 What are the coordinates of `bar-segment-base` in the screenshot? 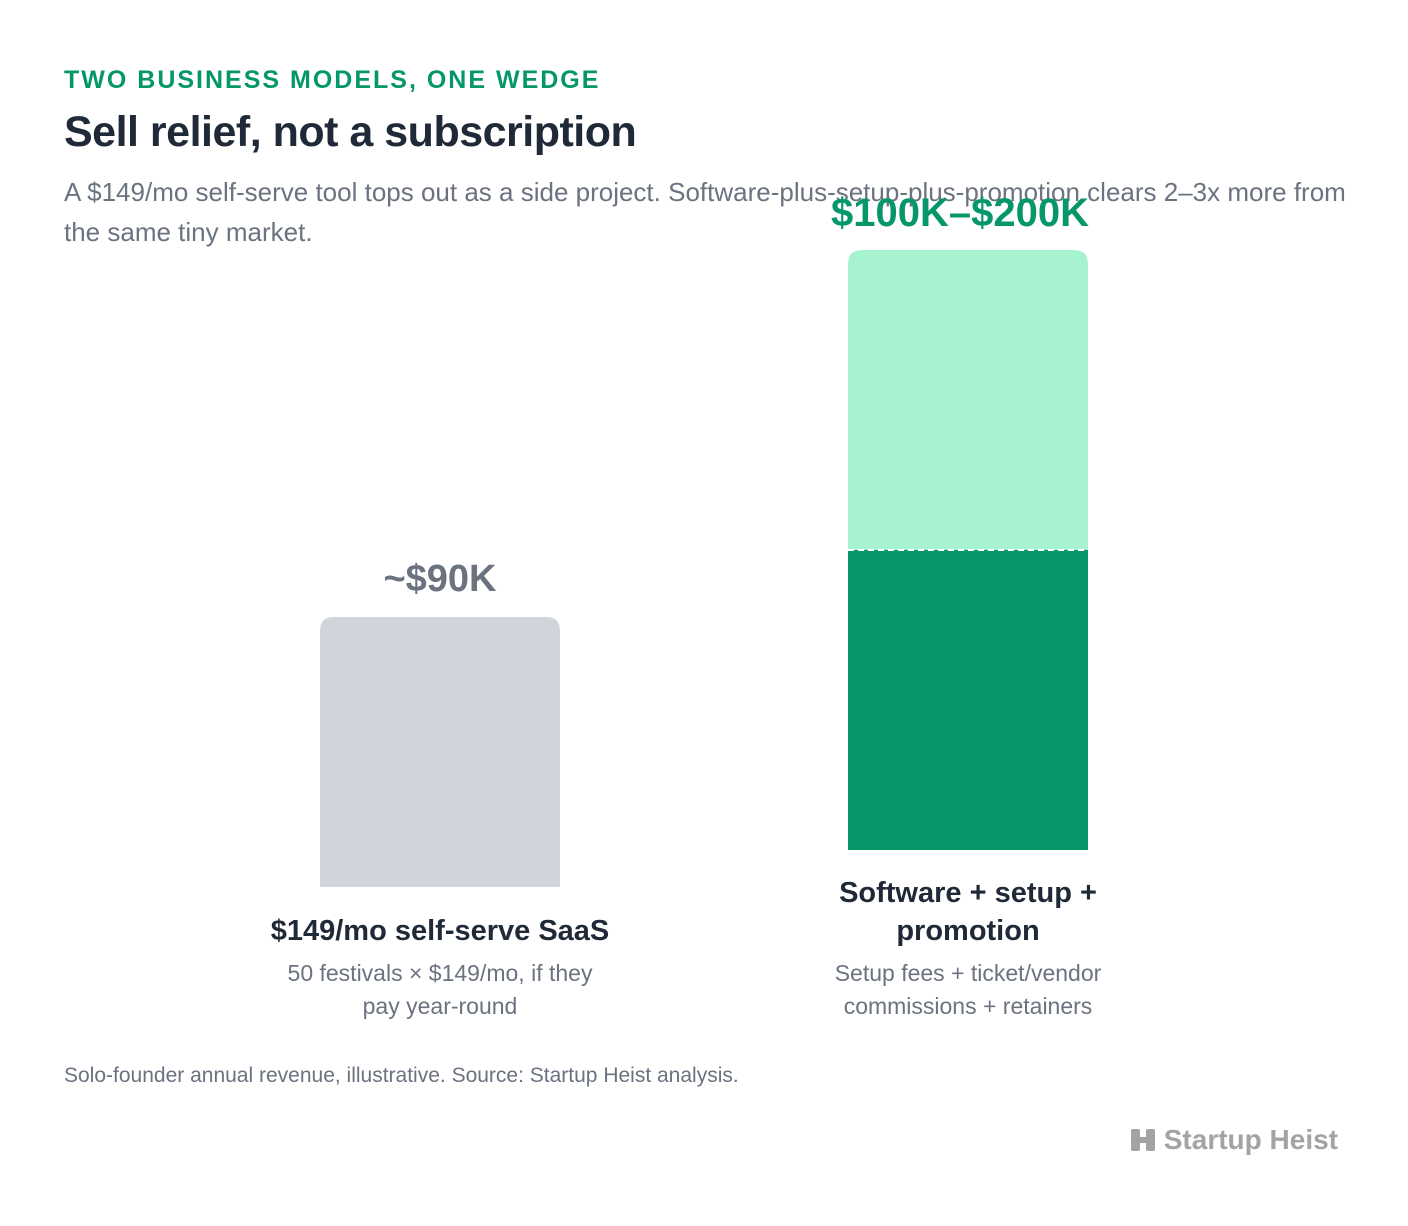 It's located at (968, 700).